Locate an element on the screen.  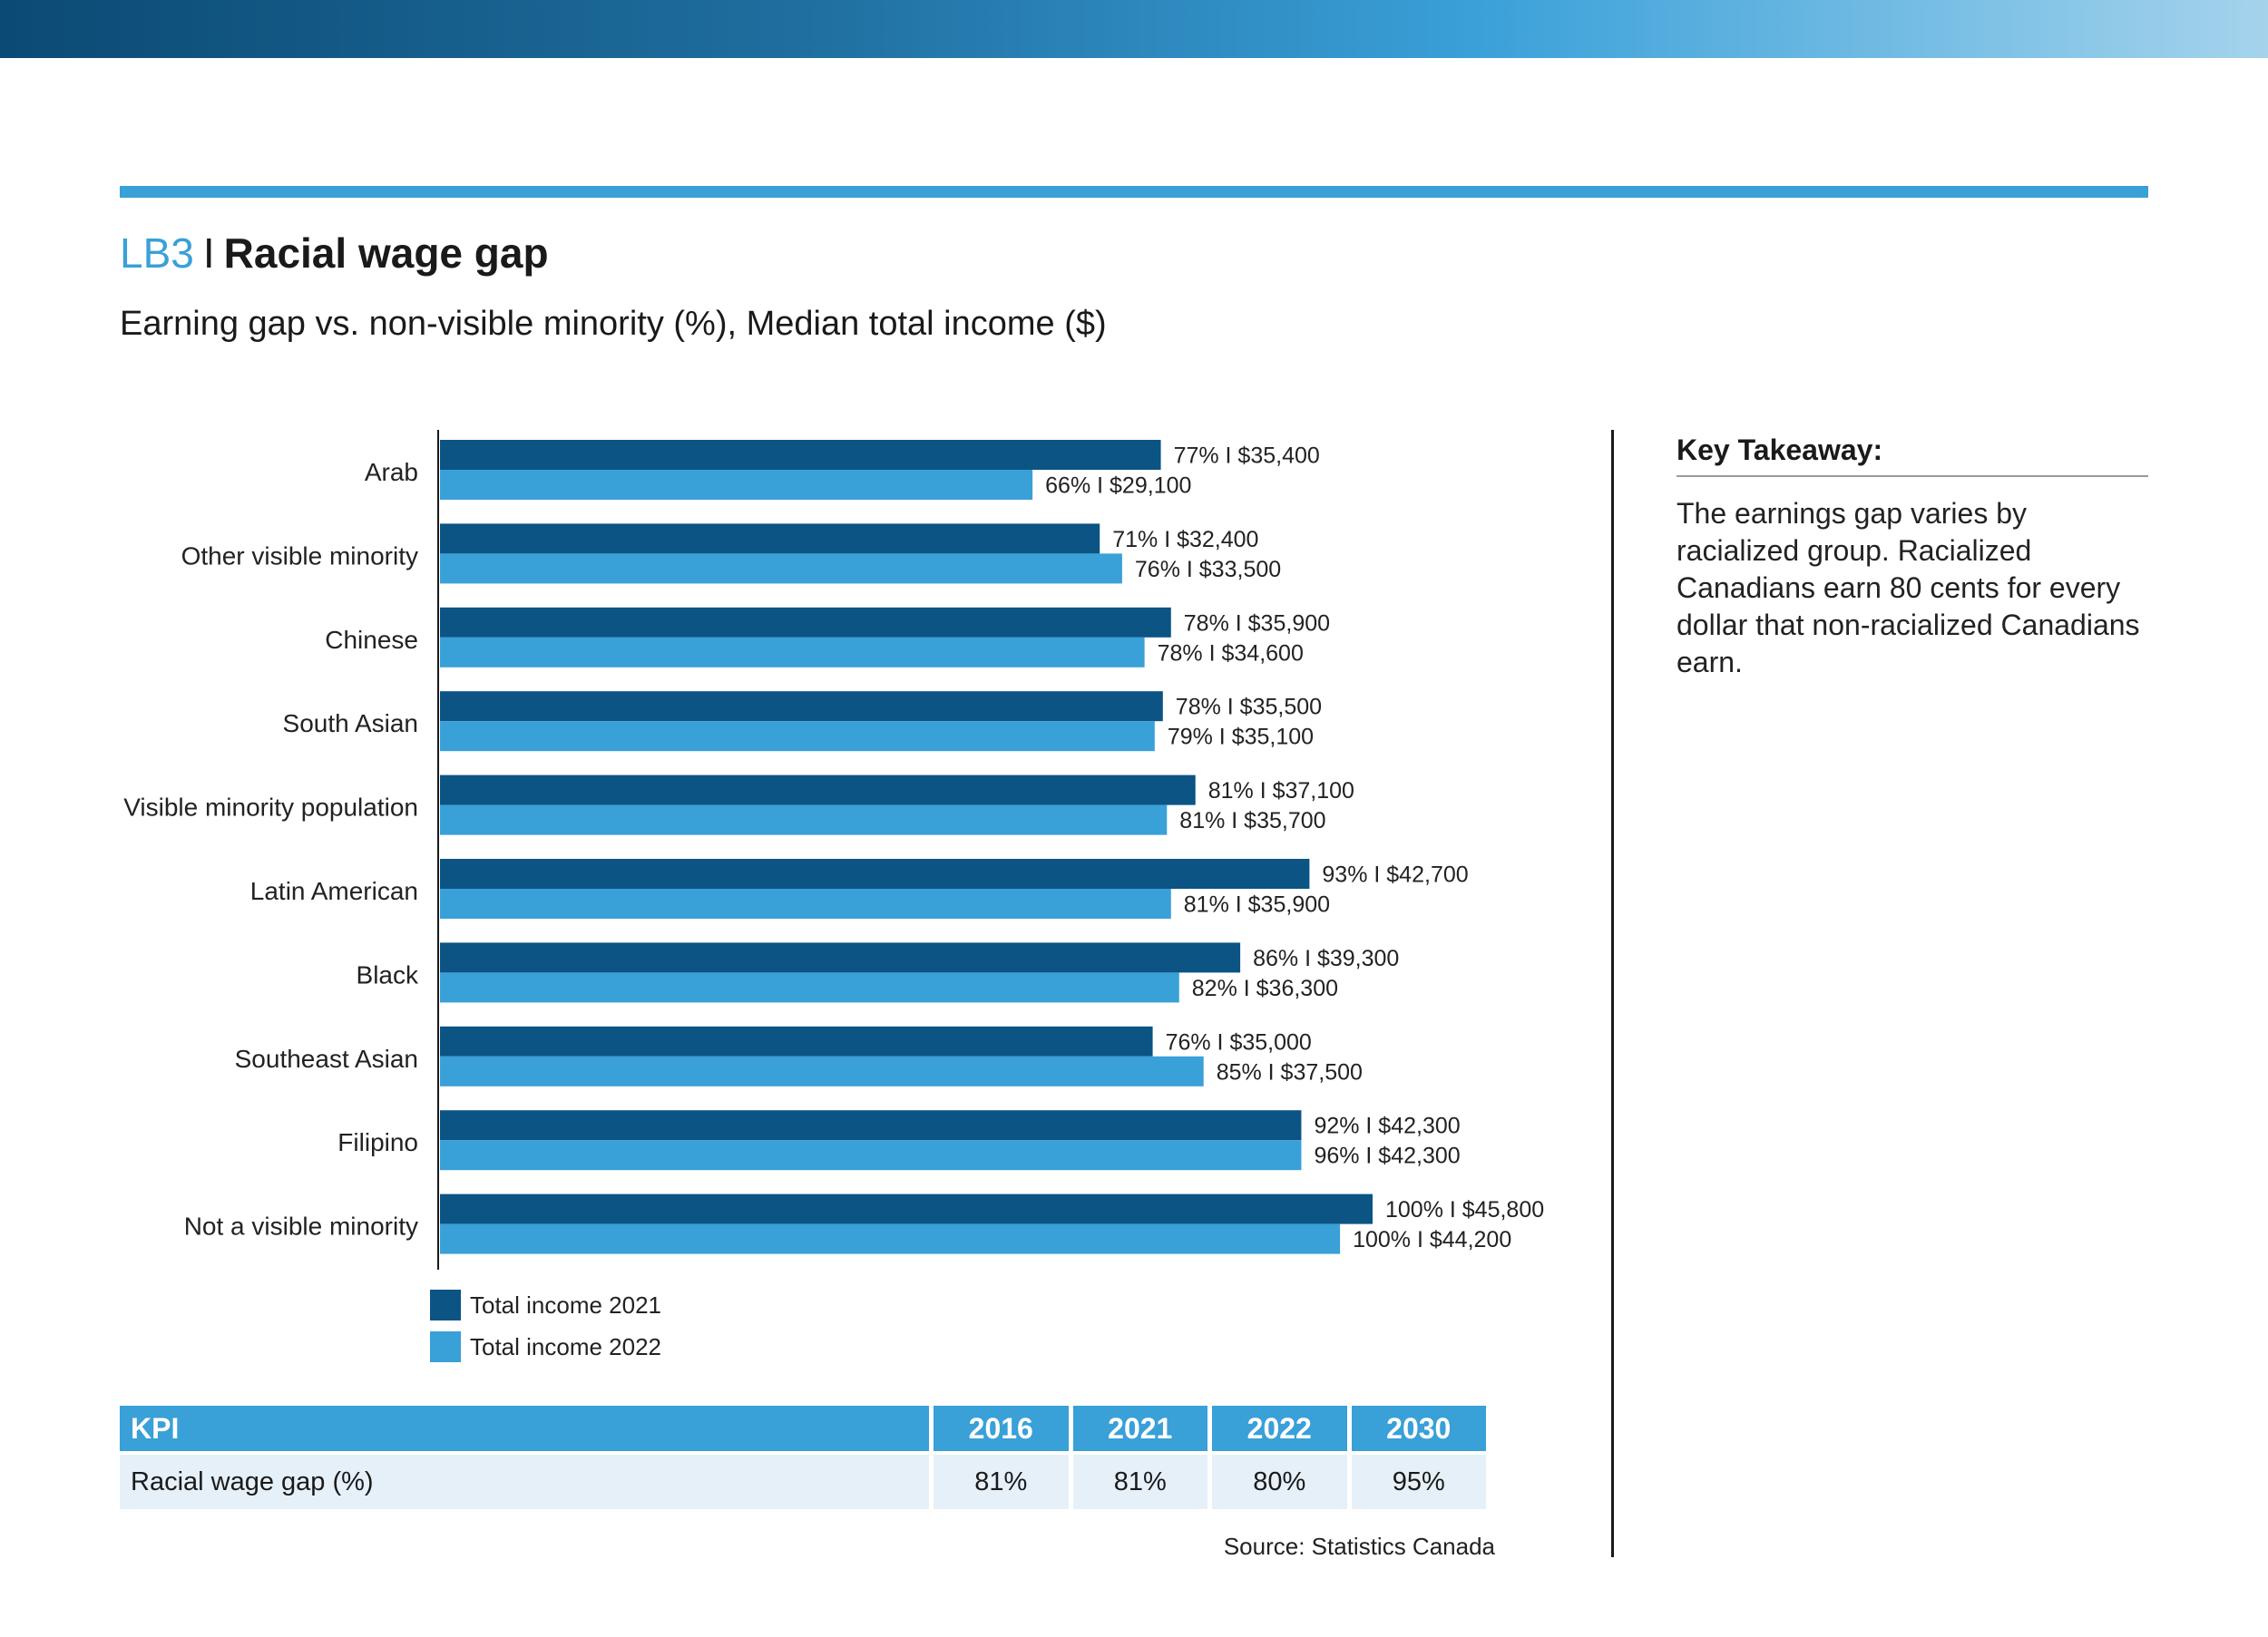
kpi-header-2030: 2030 is located at coordinates (1419, 1428).